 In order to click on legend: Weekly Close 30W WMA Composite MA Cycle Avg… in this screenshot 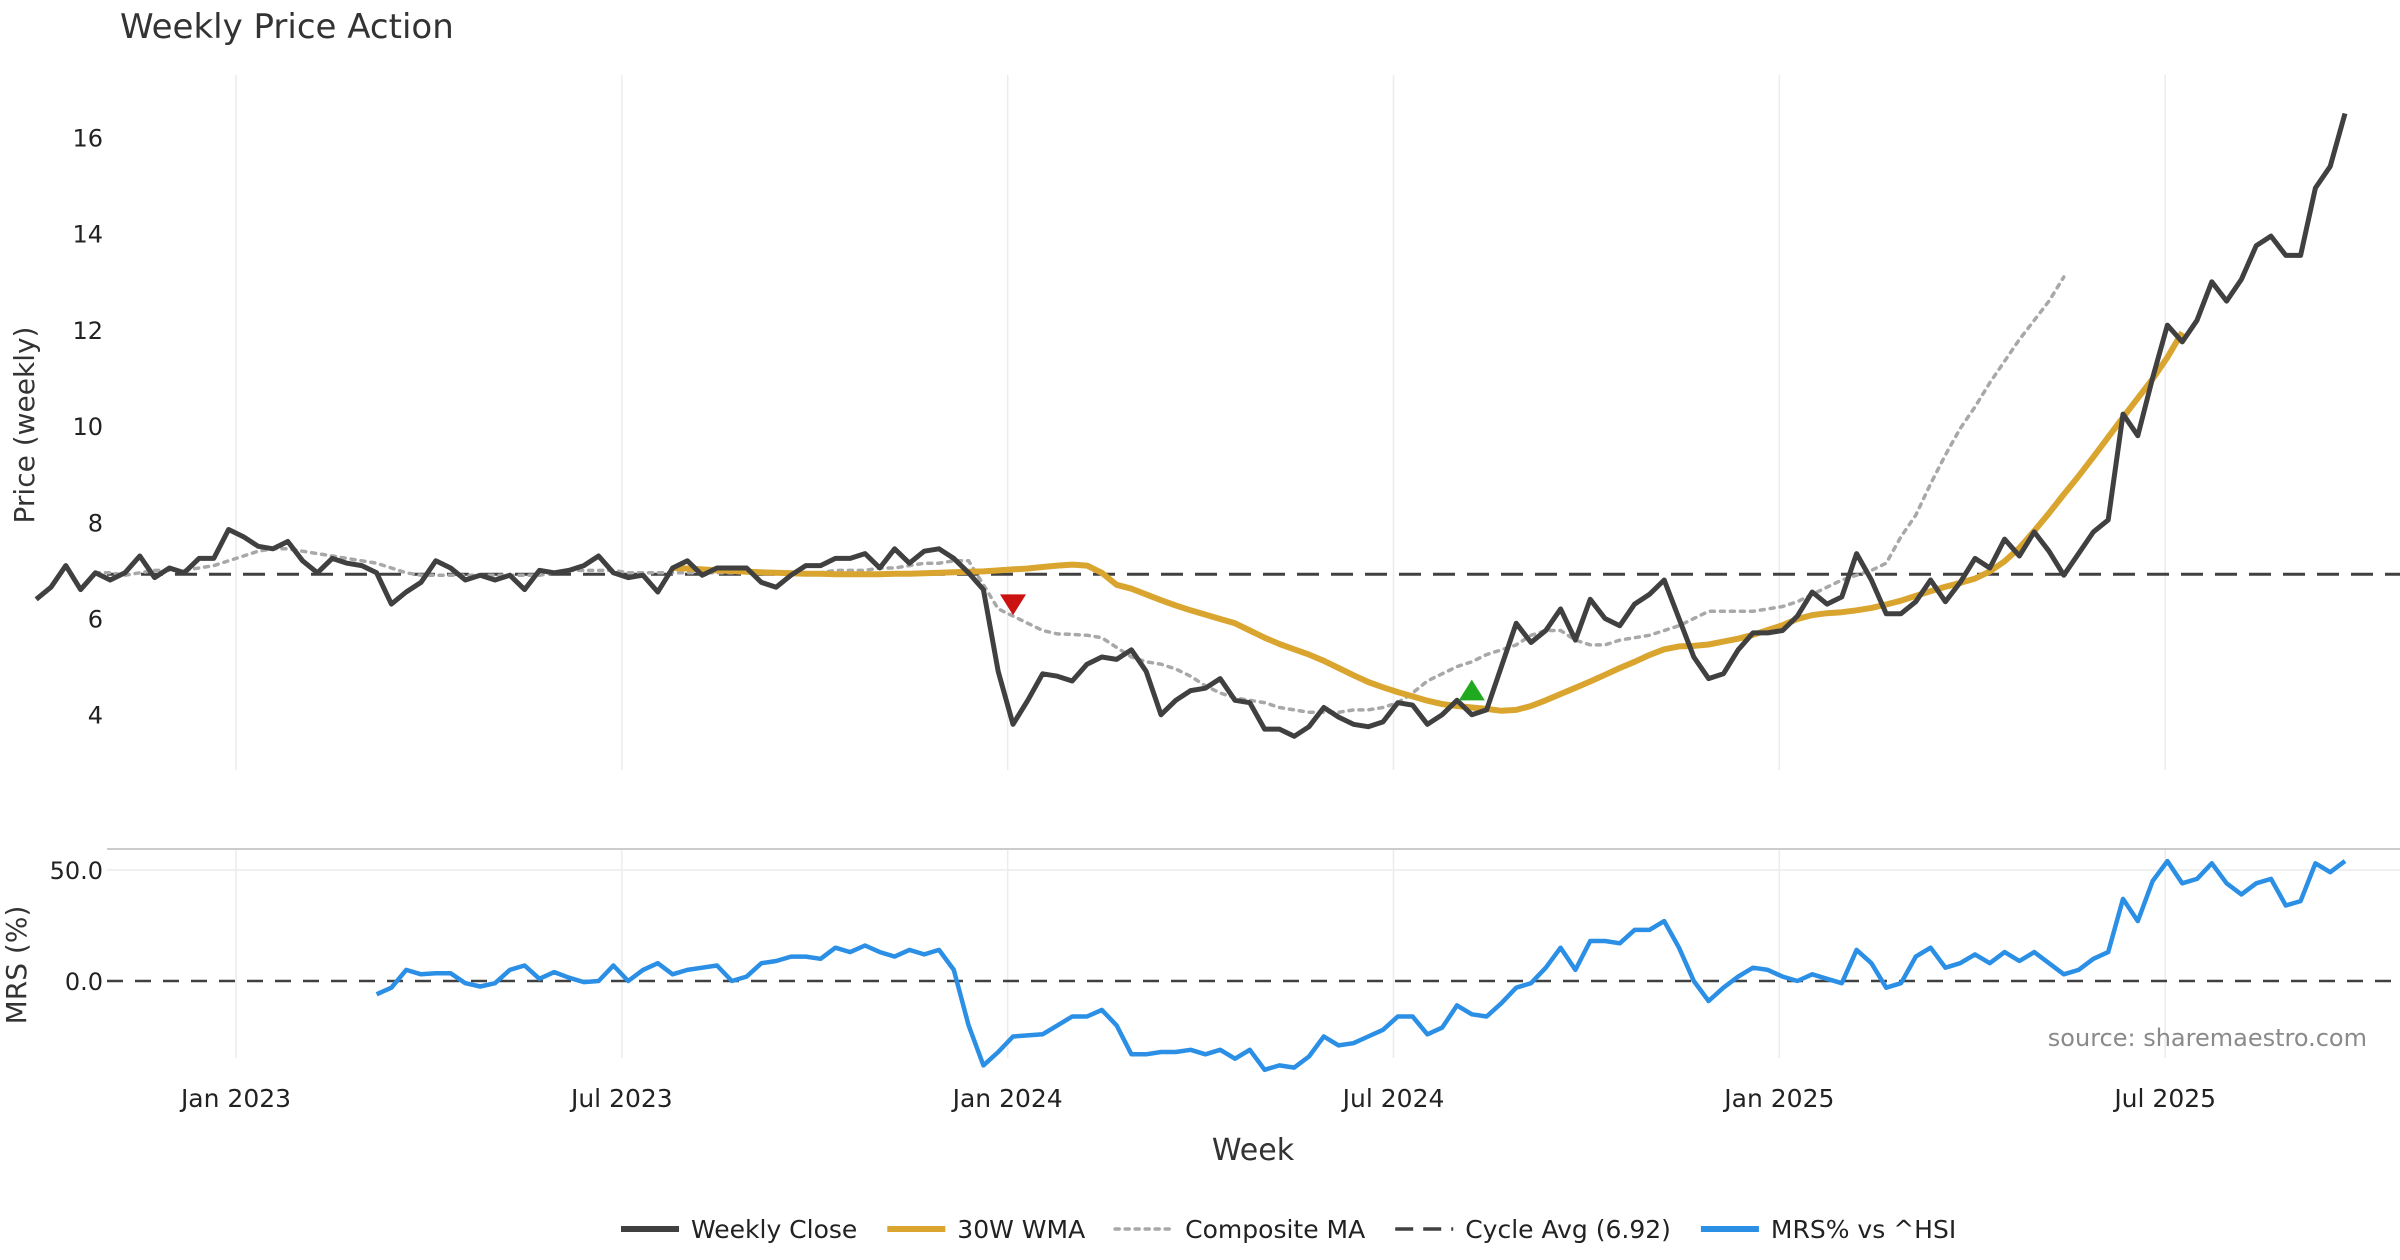, I will do `click(1288, 1229)`.